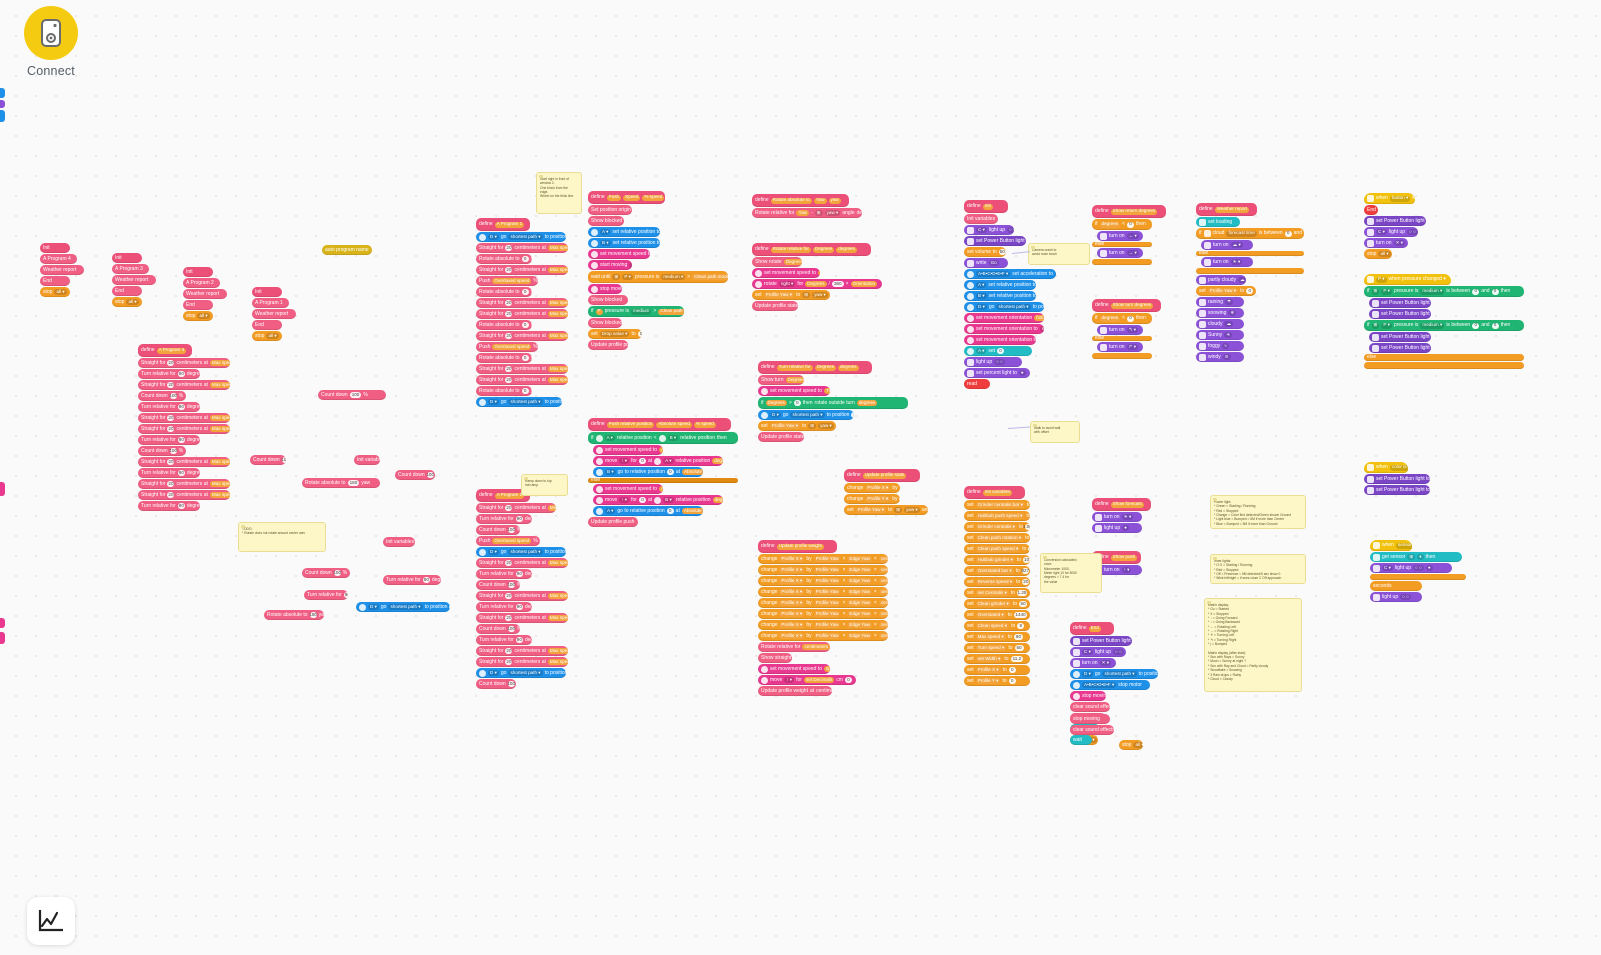 This screenshot has height=955, width=1601. Describe the element at coordinates (1132, 346) in the screenshot. I see `dropdown-field: ↱ ▾` at that location.